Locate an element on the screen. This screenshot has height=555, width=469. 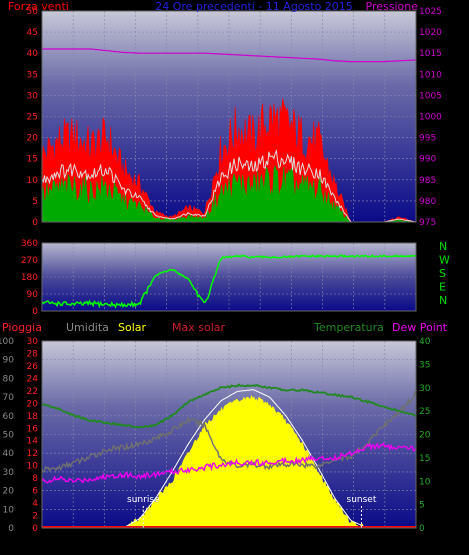
humidity-y-tick: 30 is located at coordinates (9, 473).